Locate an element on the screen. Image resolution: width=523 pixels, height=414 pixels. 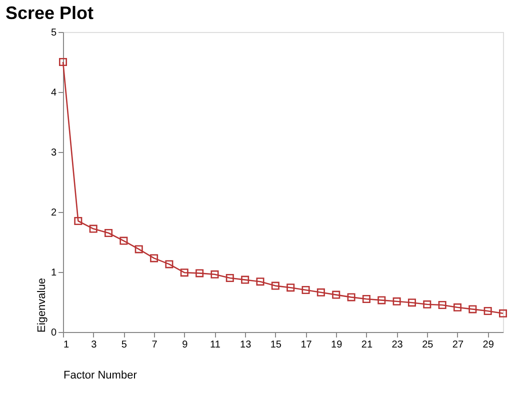
x-tick-label: 27 is located at coordinates (458, 345).